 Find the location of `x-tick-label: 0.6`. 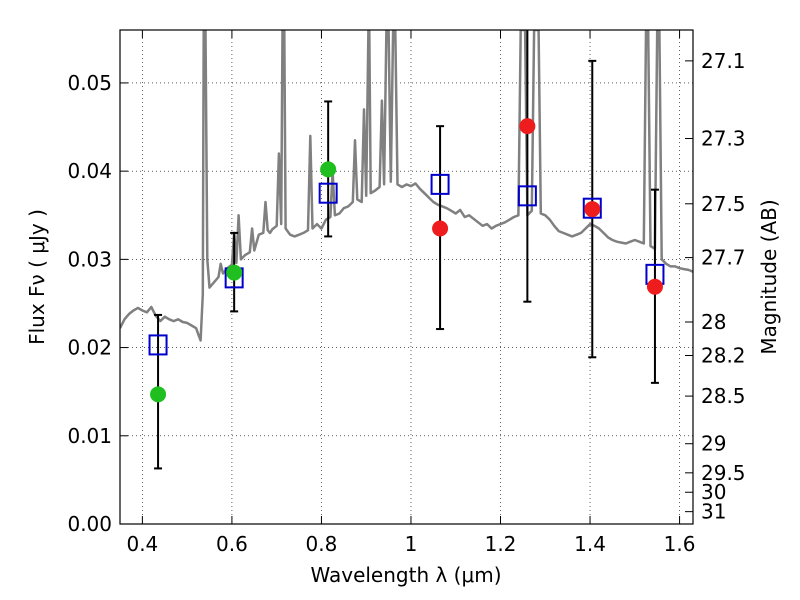

x-tick-label: 0.6 is located at coordinates (232, 544).